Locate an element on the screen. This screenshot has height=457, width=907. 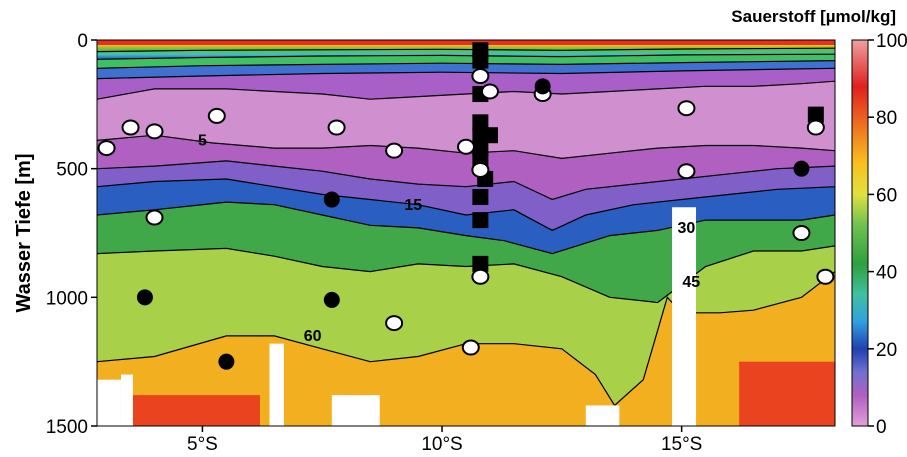
colorbar-tick-label: 40 is located at coordinates (886, 273).